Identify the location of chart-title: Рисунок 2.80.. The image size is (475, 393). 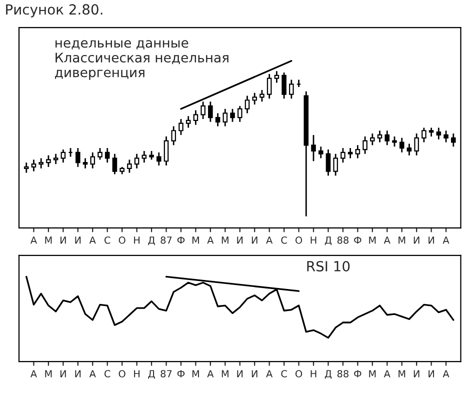
(54, 11).